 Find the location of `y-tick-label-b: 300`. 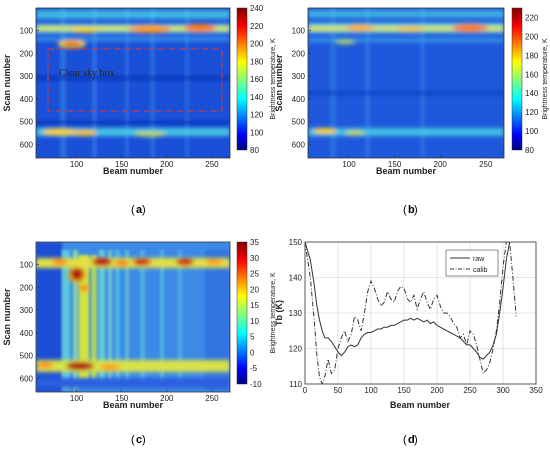

y-tick-label-b: 300 is located at coordinates (299, 76).